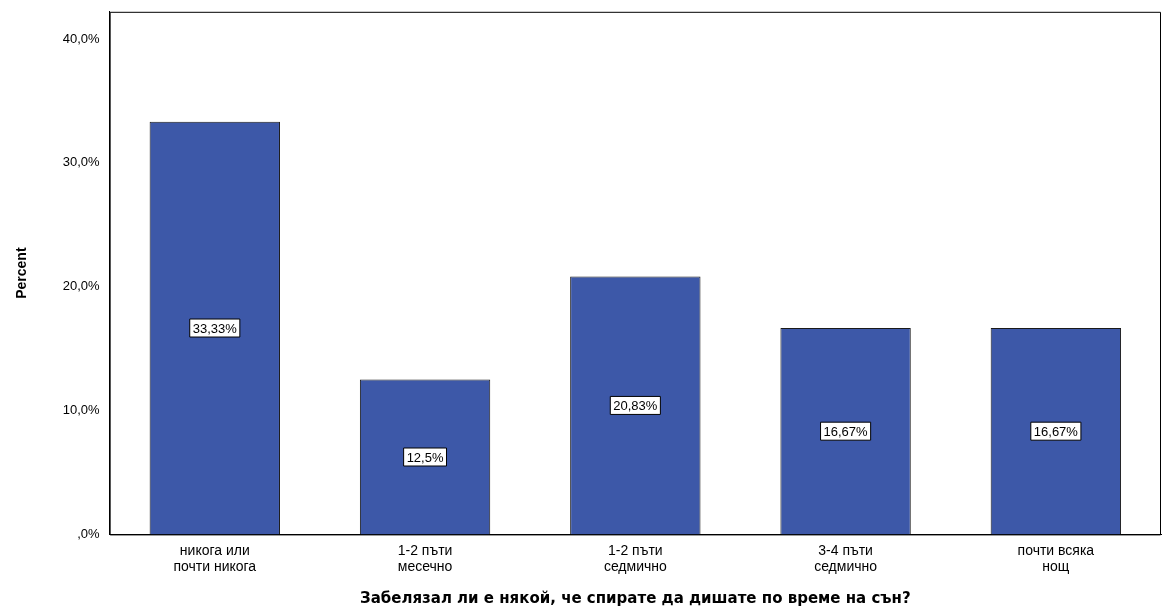 Image resolution: width=1167 pixels, height=616 pixels. Describe the element at coordinates (89, 533) in the screenshot. I see `y-tick-label: ,0%` at that location.